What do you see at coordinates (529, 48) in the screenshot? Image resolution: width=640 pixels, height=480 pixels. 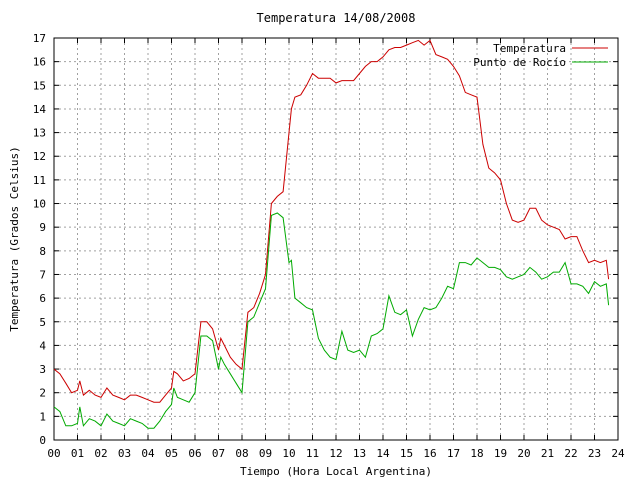 I see `legend-label-temperatura: Temperatura` at bounding box center [529, 48].